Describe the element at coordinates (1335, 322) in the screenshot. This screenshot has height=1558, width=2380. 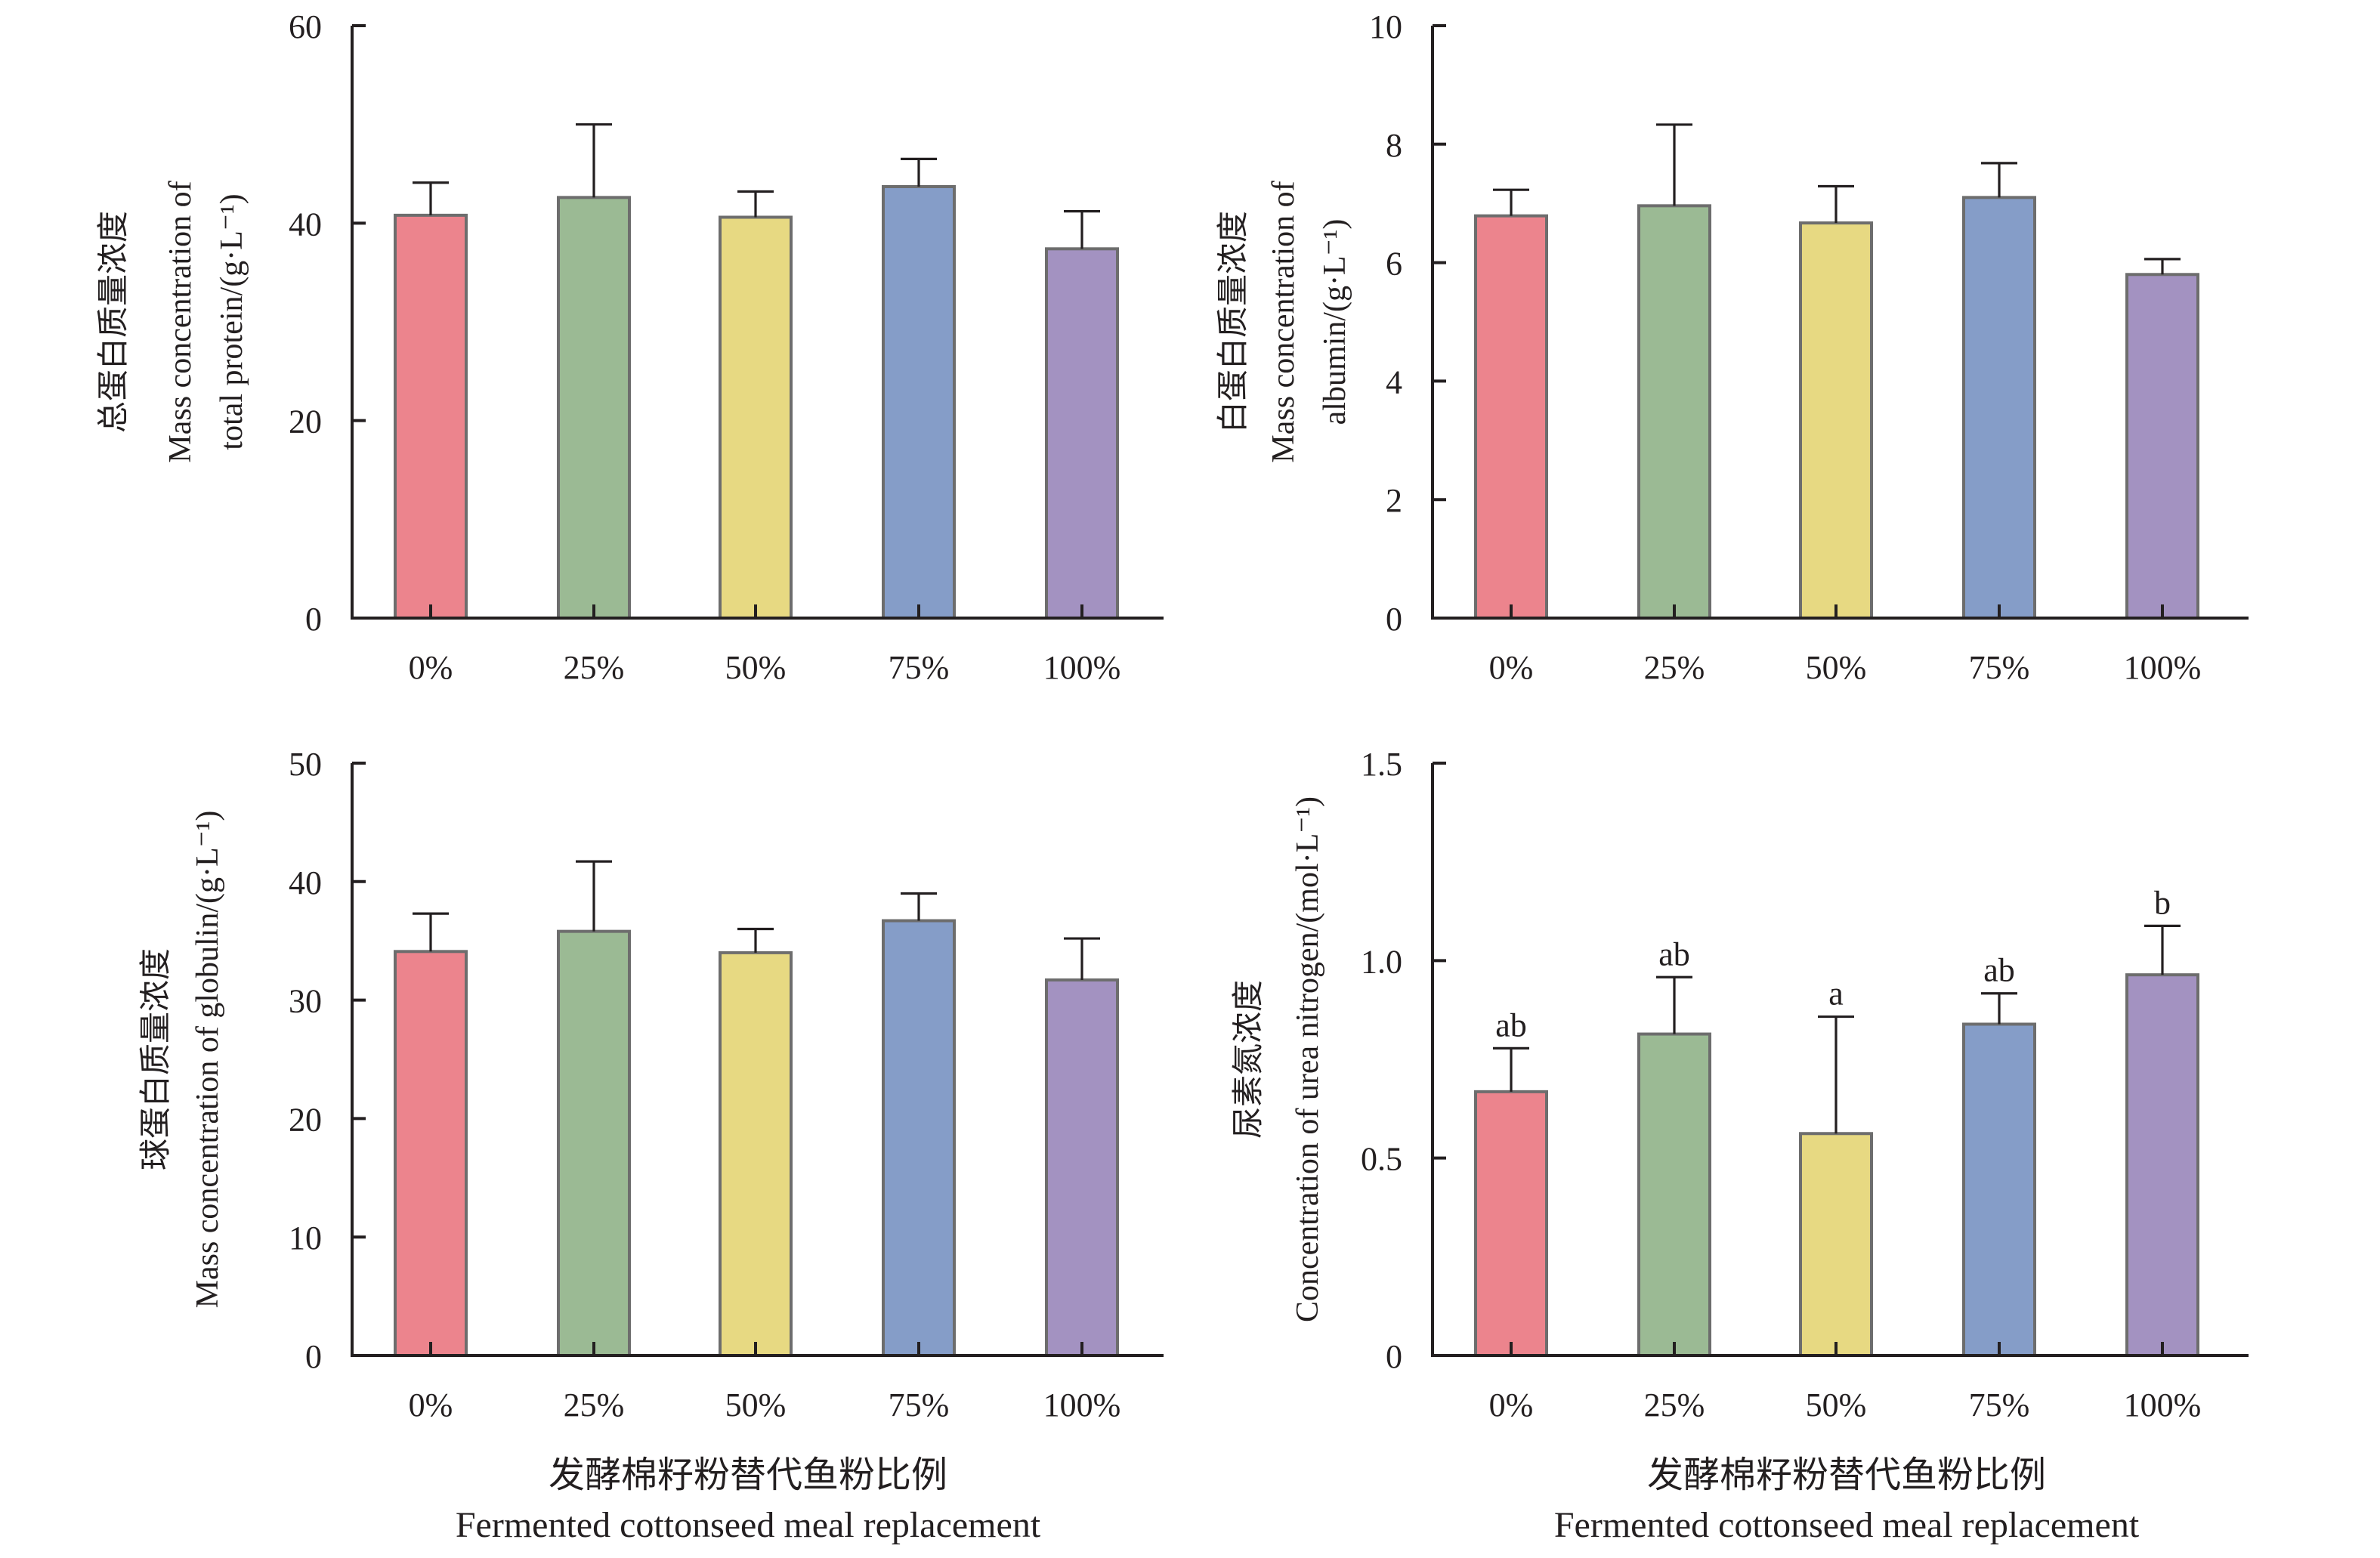
I see `y-axis-title-line: albumin/(g·L⁻¹)` at that location.